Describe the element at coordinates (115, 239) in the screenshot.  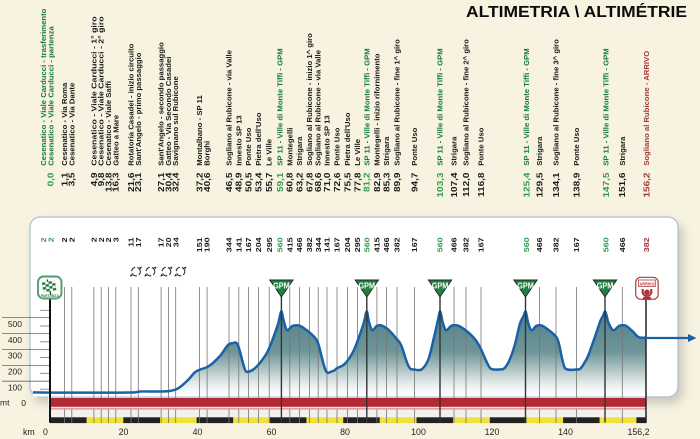
I see `svg-text: 3` at that location.